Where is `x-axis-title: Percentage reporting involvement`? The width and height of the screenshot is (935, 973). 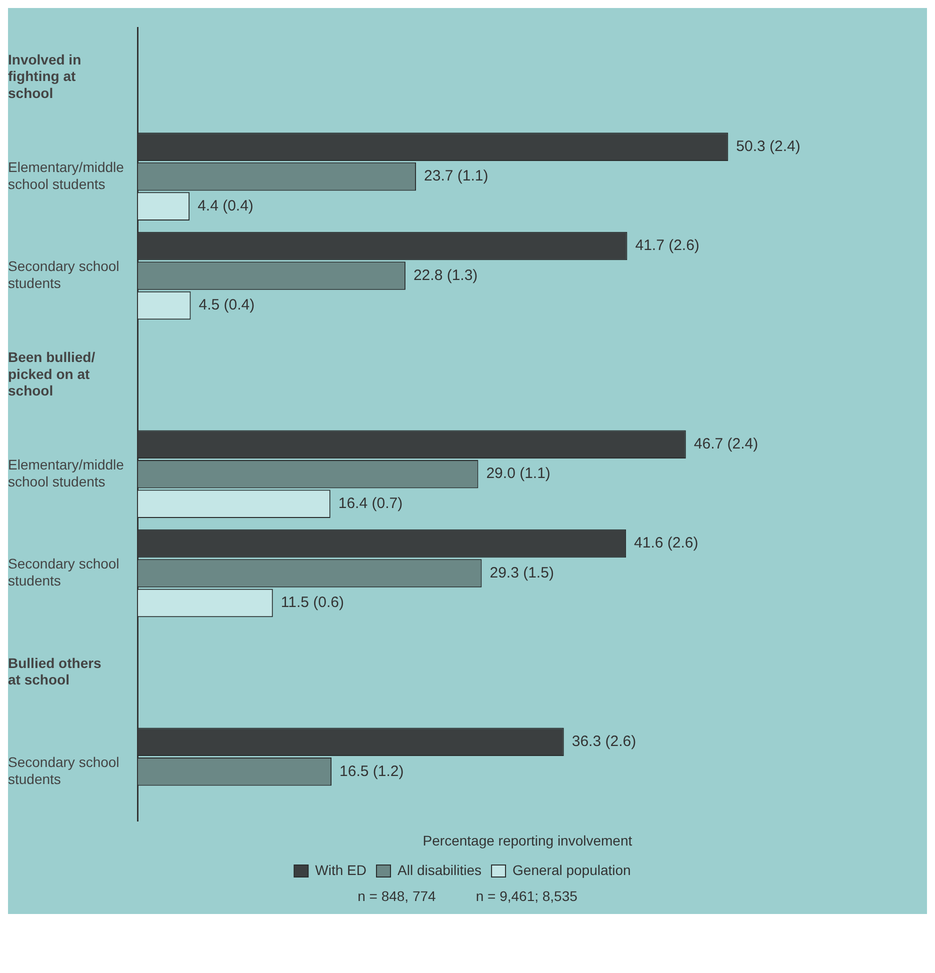
x-axis-title: Percentage reporting involvement is located at coordinates (527, 840).